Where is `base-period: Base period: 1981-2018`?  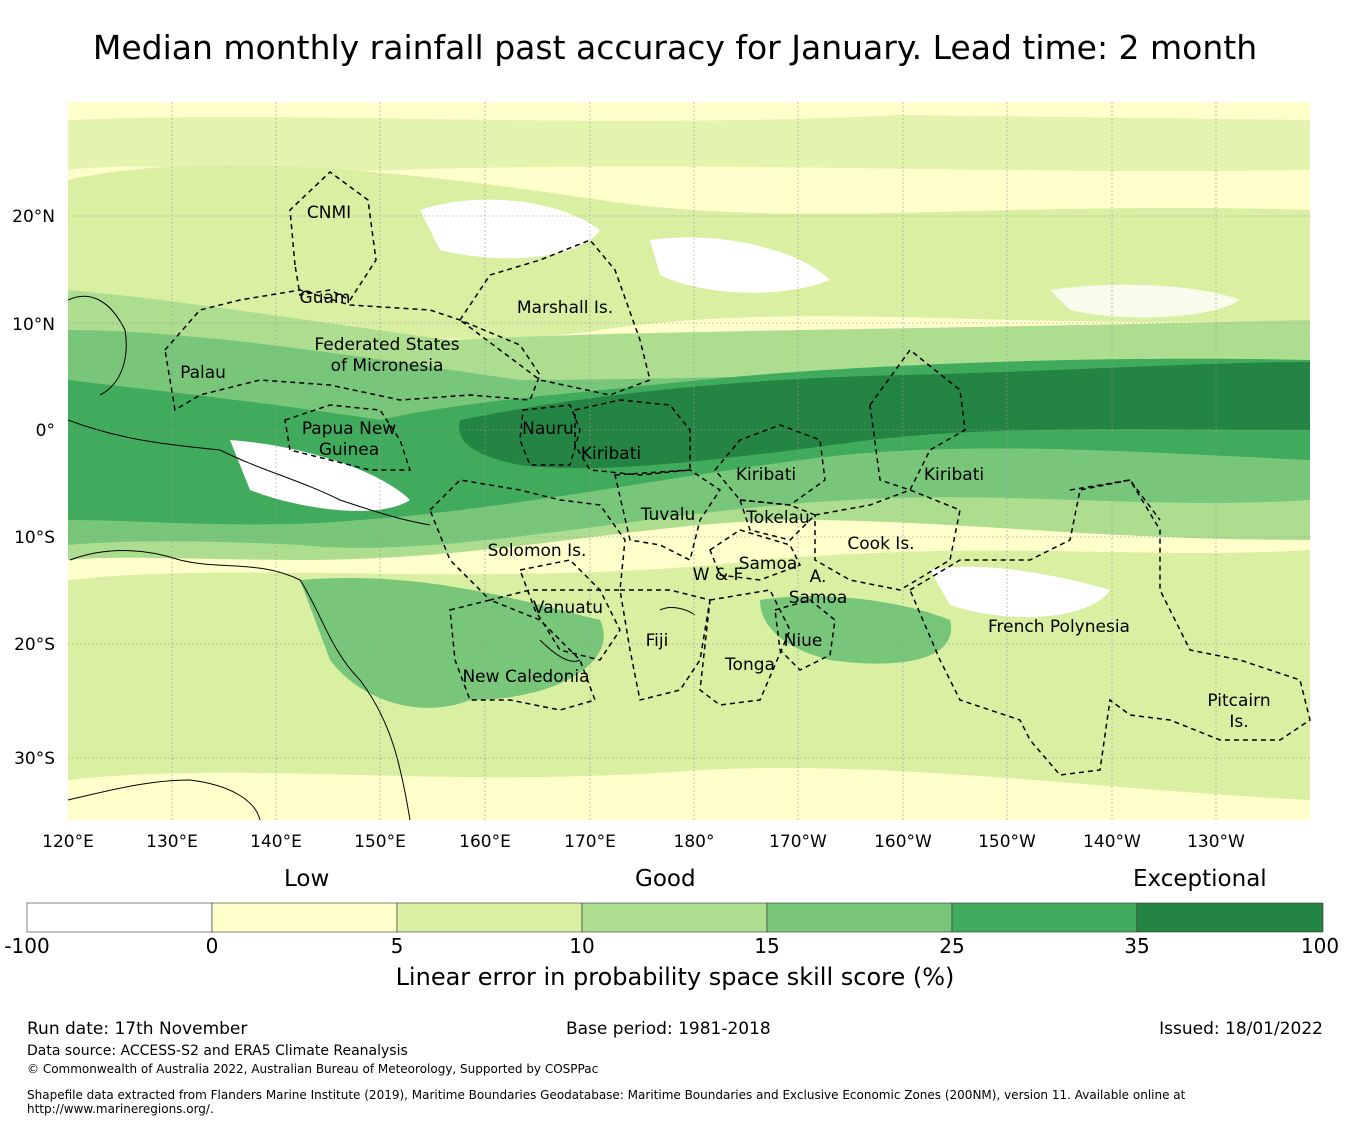 base-period: Base period: 1981-2018 is located at coordinates (668, 1029).